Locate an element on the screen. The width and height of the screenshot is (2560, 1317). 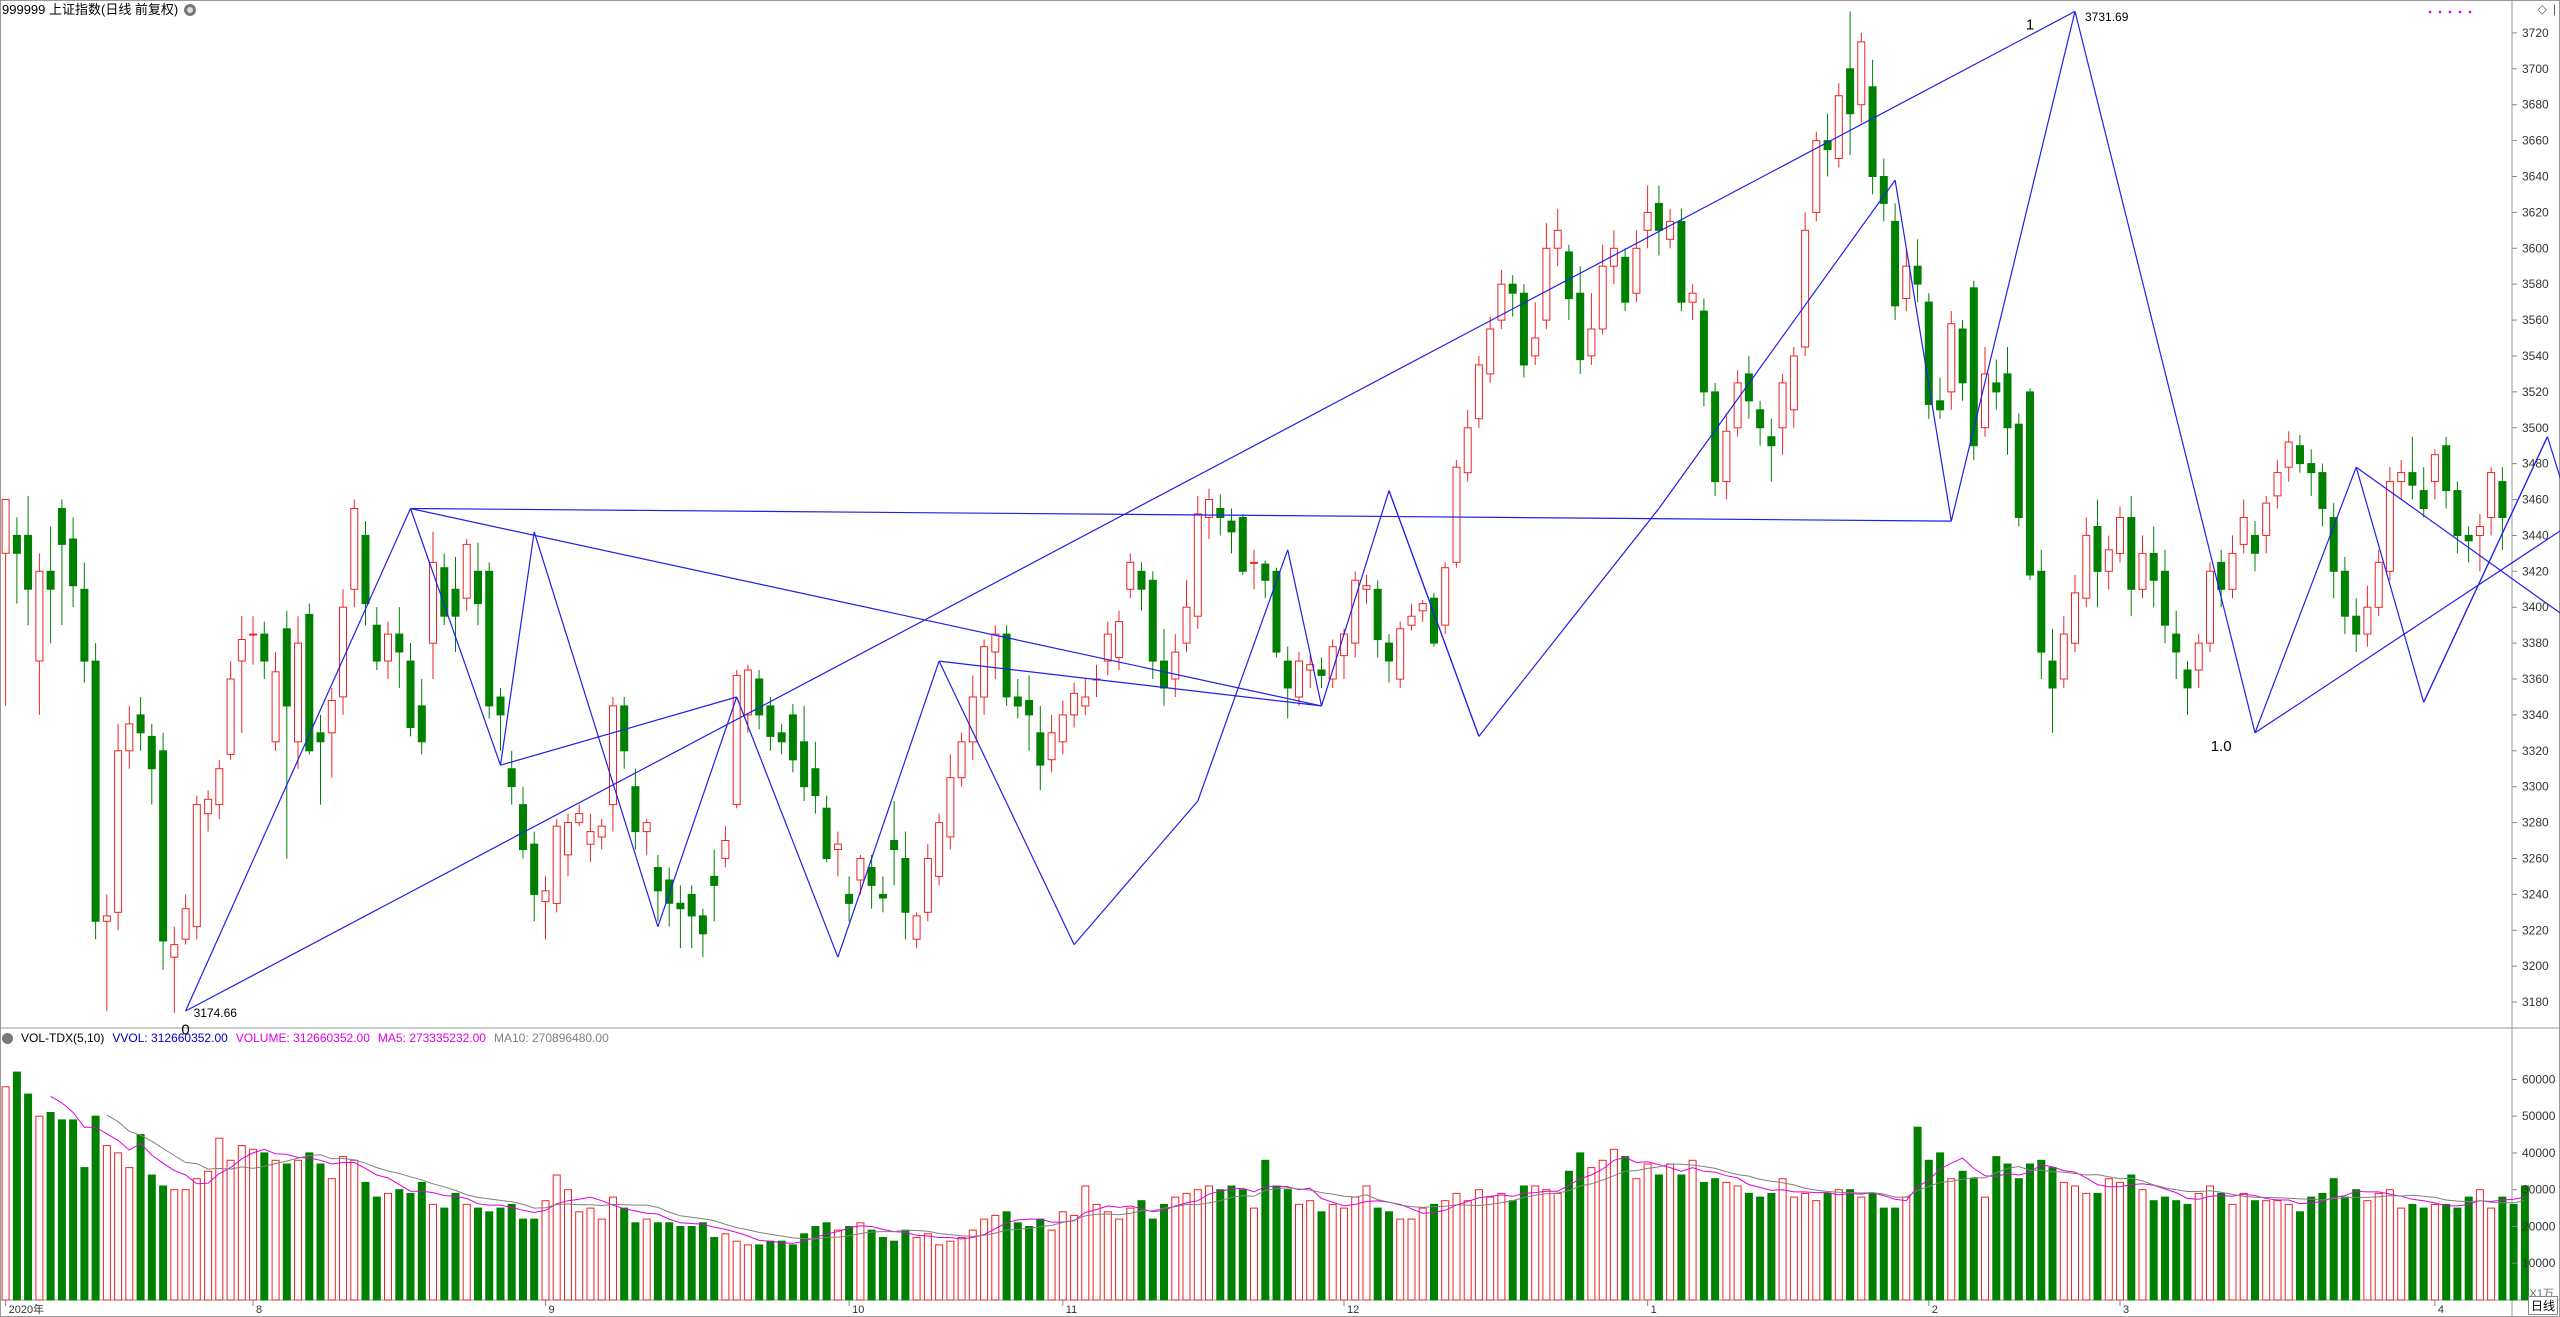
settings-icon is located at coordinates (190, 10).